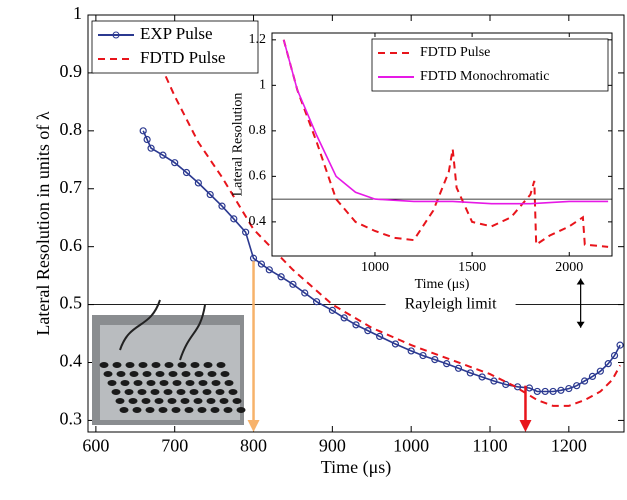 The height and width of the screenshot is (500, 627). Describe the element at coordinates (569, 267) in the screenshot. I see `x-tick-label: 2000` at that location.